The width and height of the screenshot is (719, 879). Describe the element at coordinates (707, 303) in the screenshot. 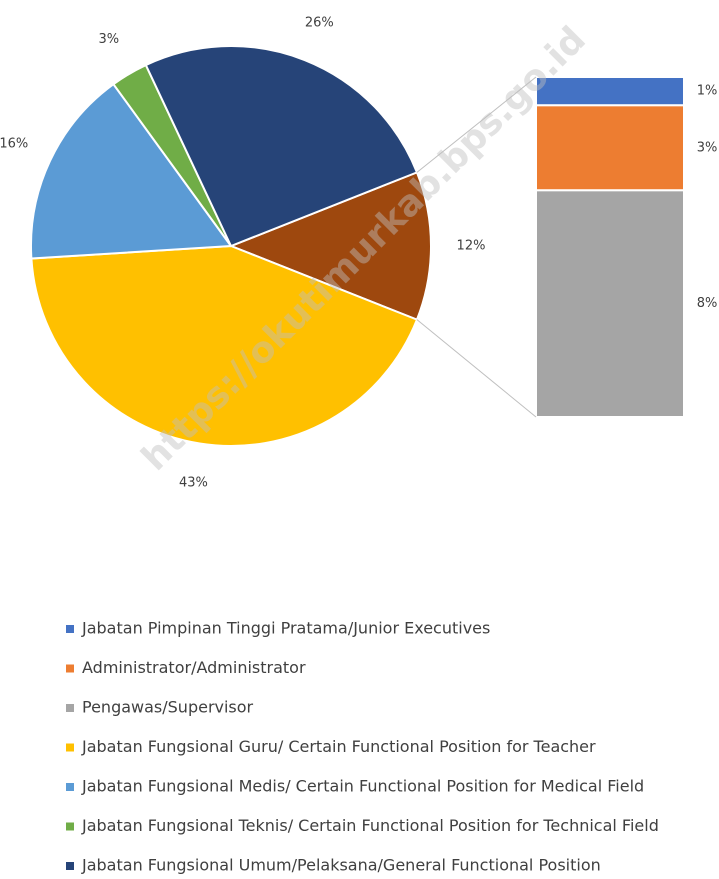

I see `data-label: 8%` at that location.